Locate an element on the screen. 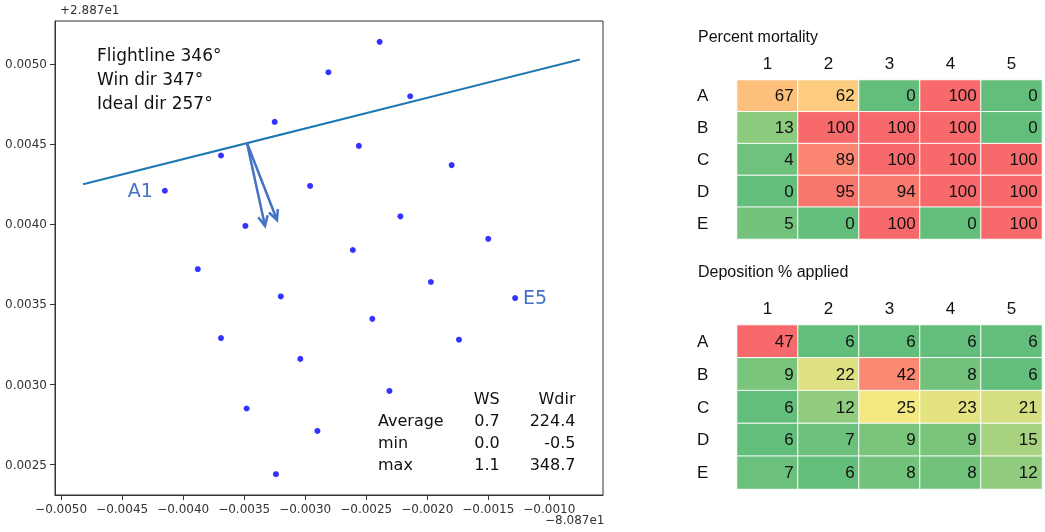  data-label: 23 is located at coordinates (967, 407).